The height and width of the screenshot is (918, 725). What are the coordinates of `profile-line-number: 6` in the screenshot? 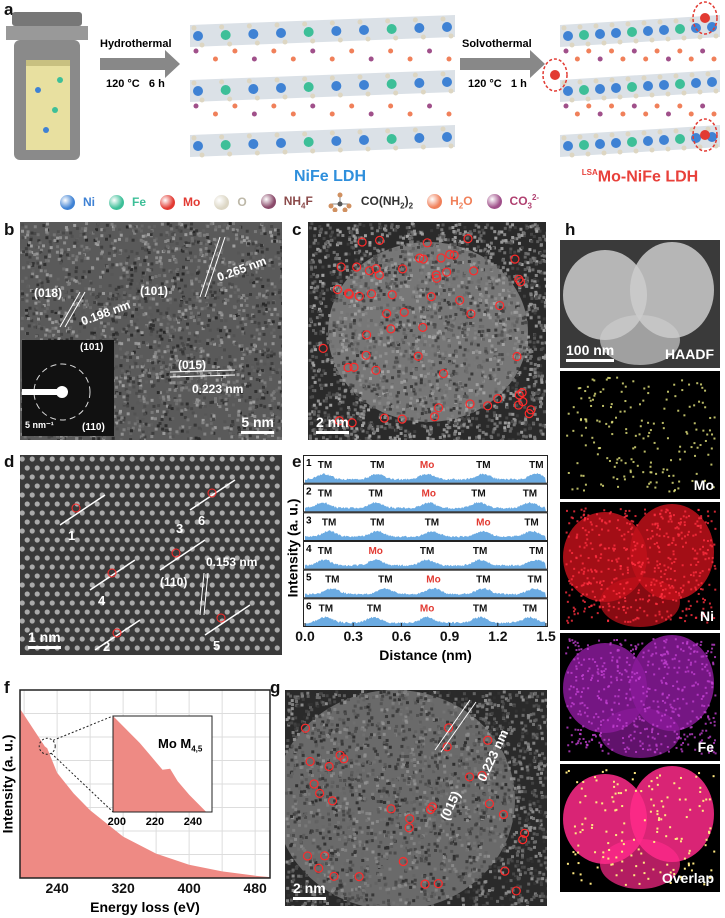 It's located at (201, 520).